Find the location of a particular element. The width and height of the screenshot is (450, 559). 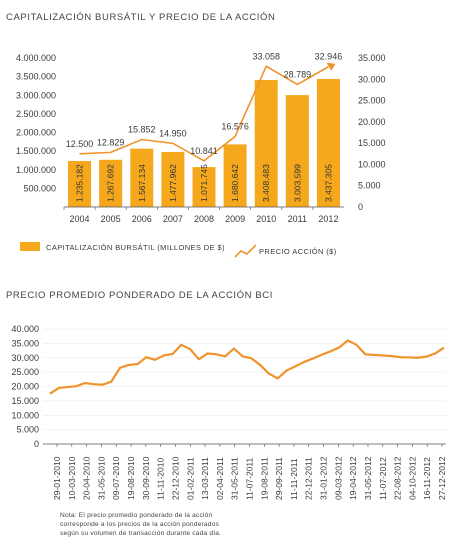

x-tick-label: 27-12-2012 is located at coordinates (442, 478).